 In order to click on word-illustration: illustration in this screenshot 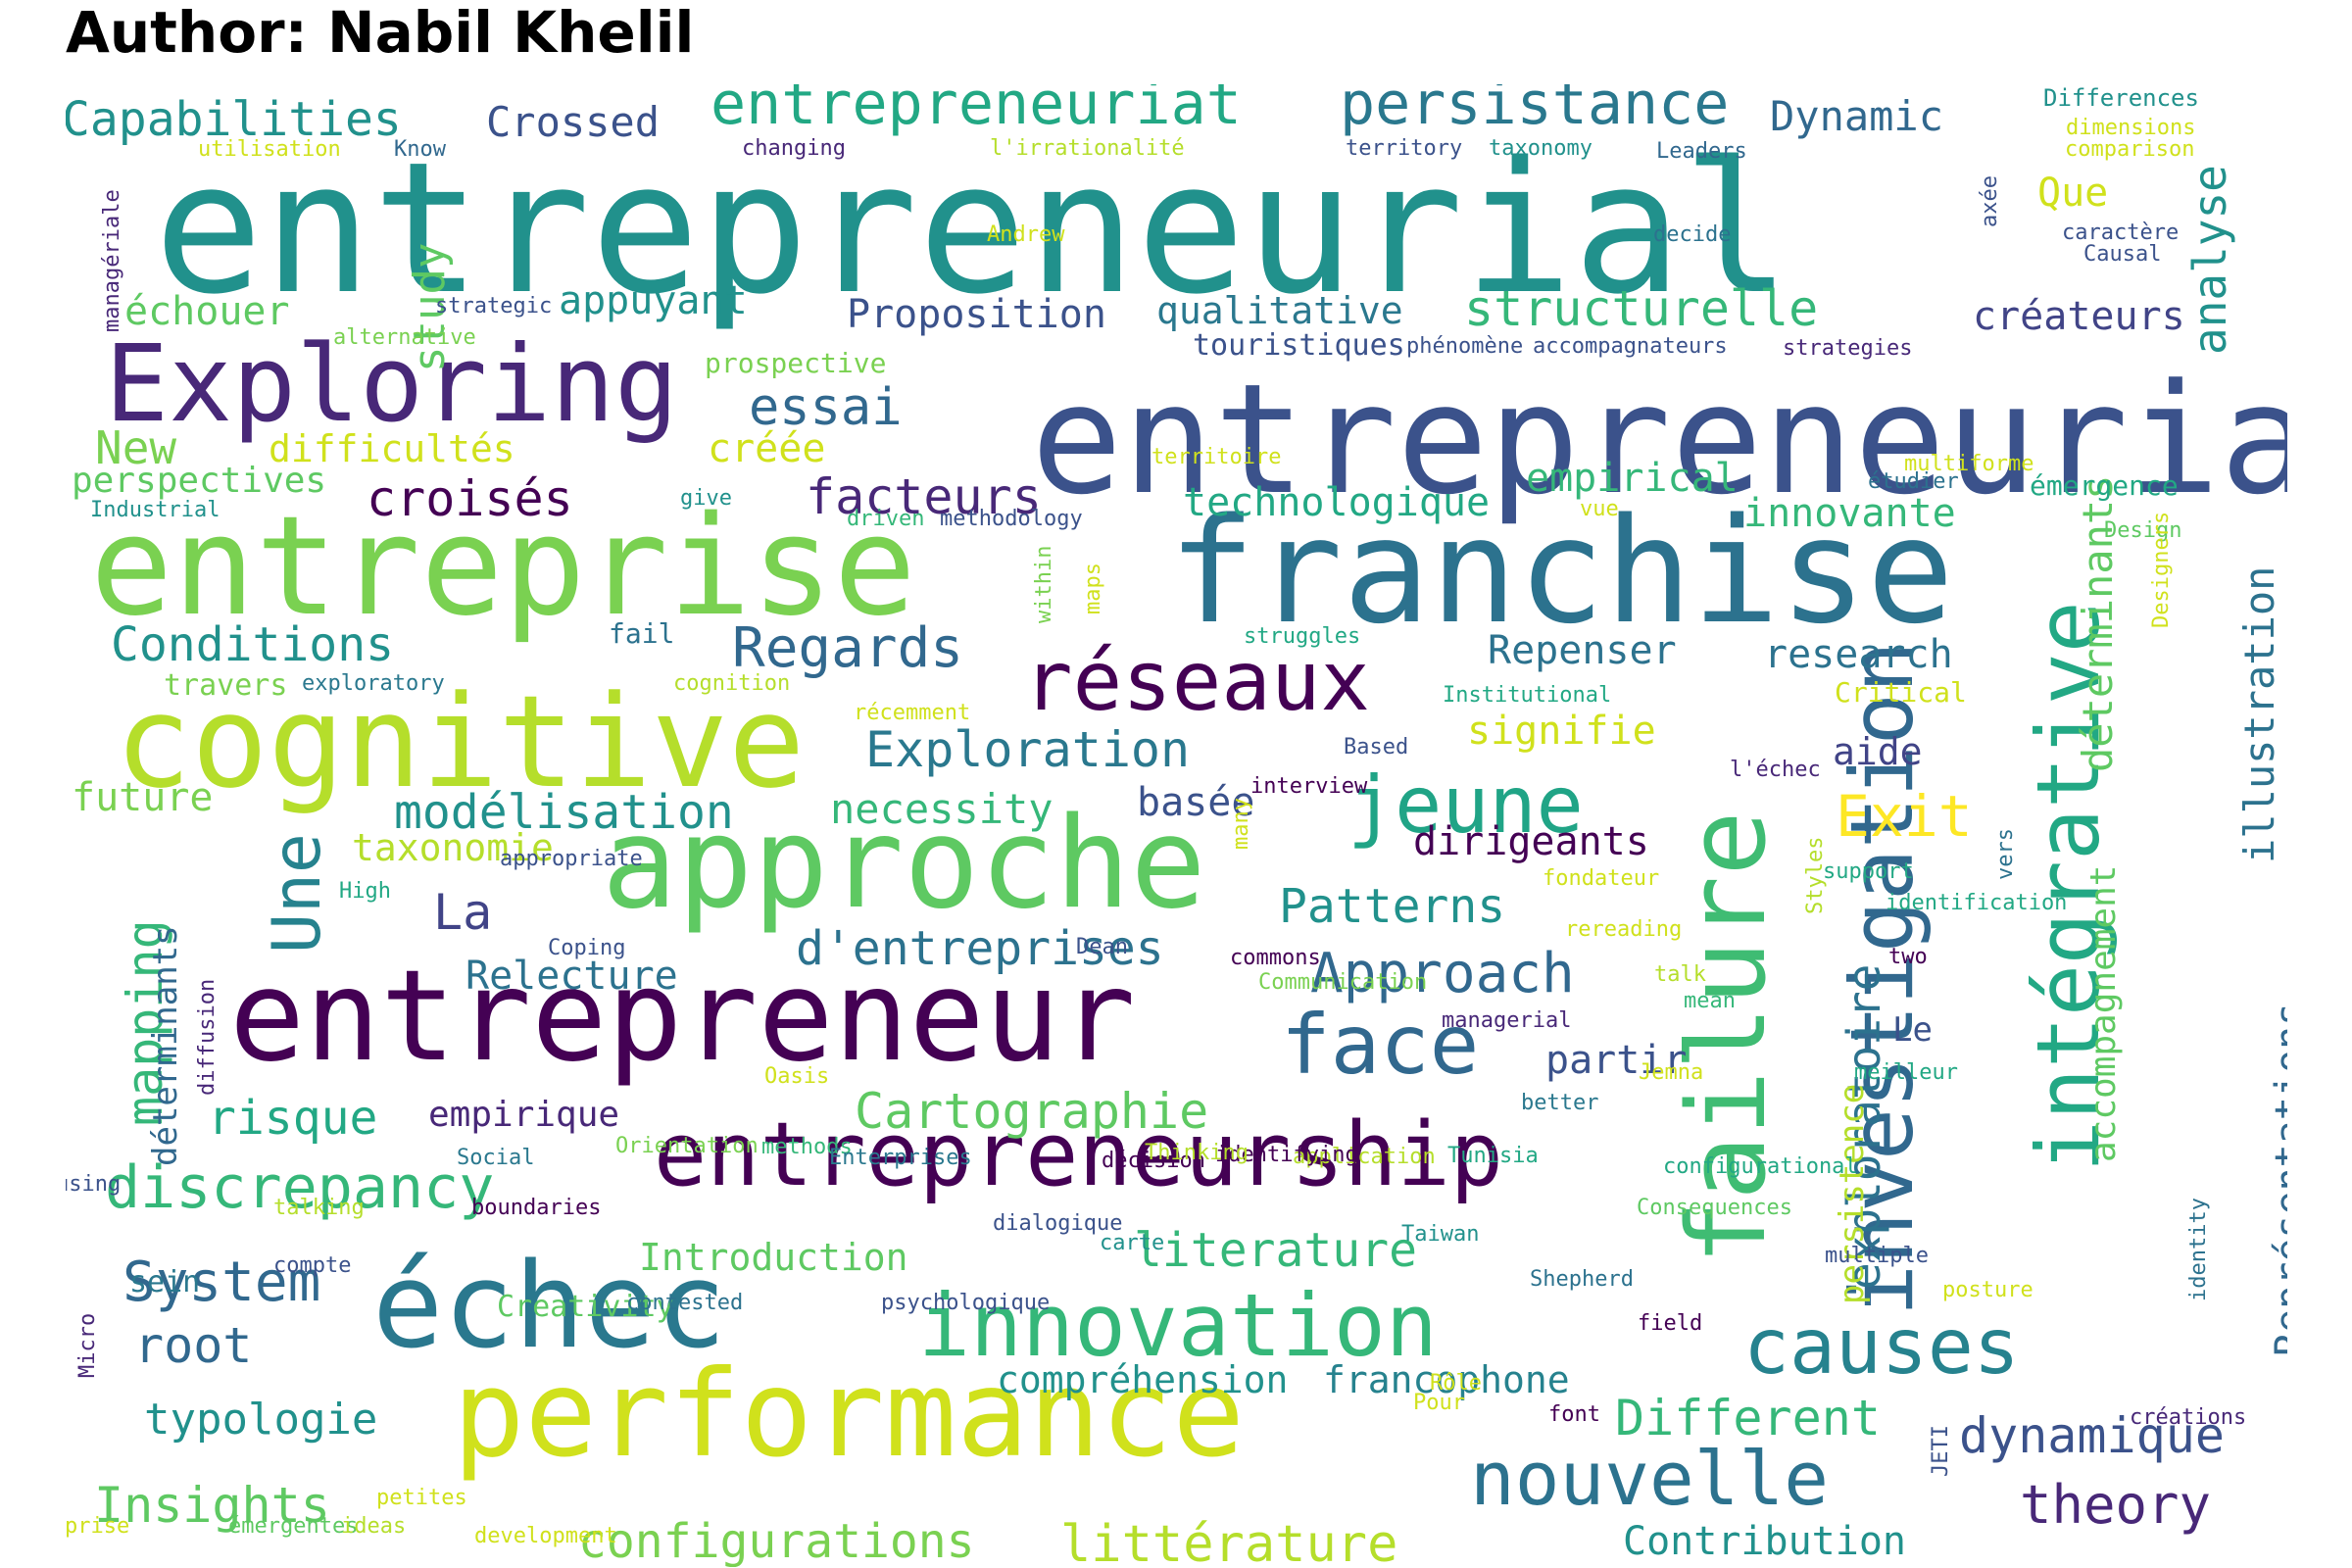, I will do `click(2259, 714)`.